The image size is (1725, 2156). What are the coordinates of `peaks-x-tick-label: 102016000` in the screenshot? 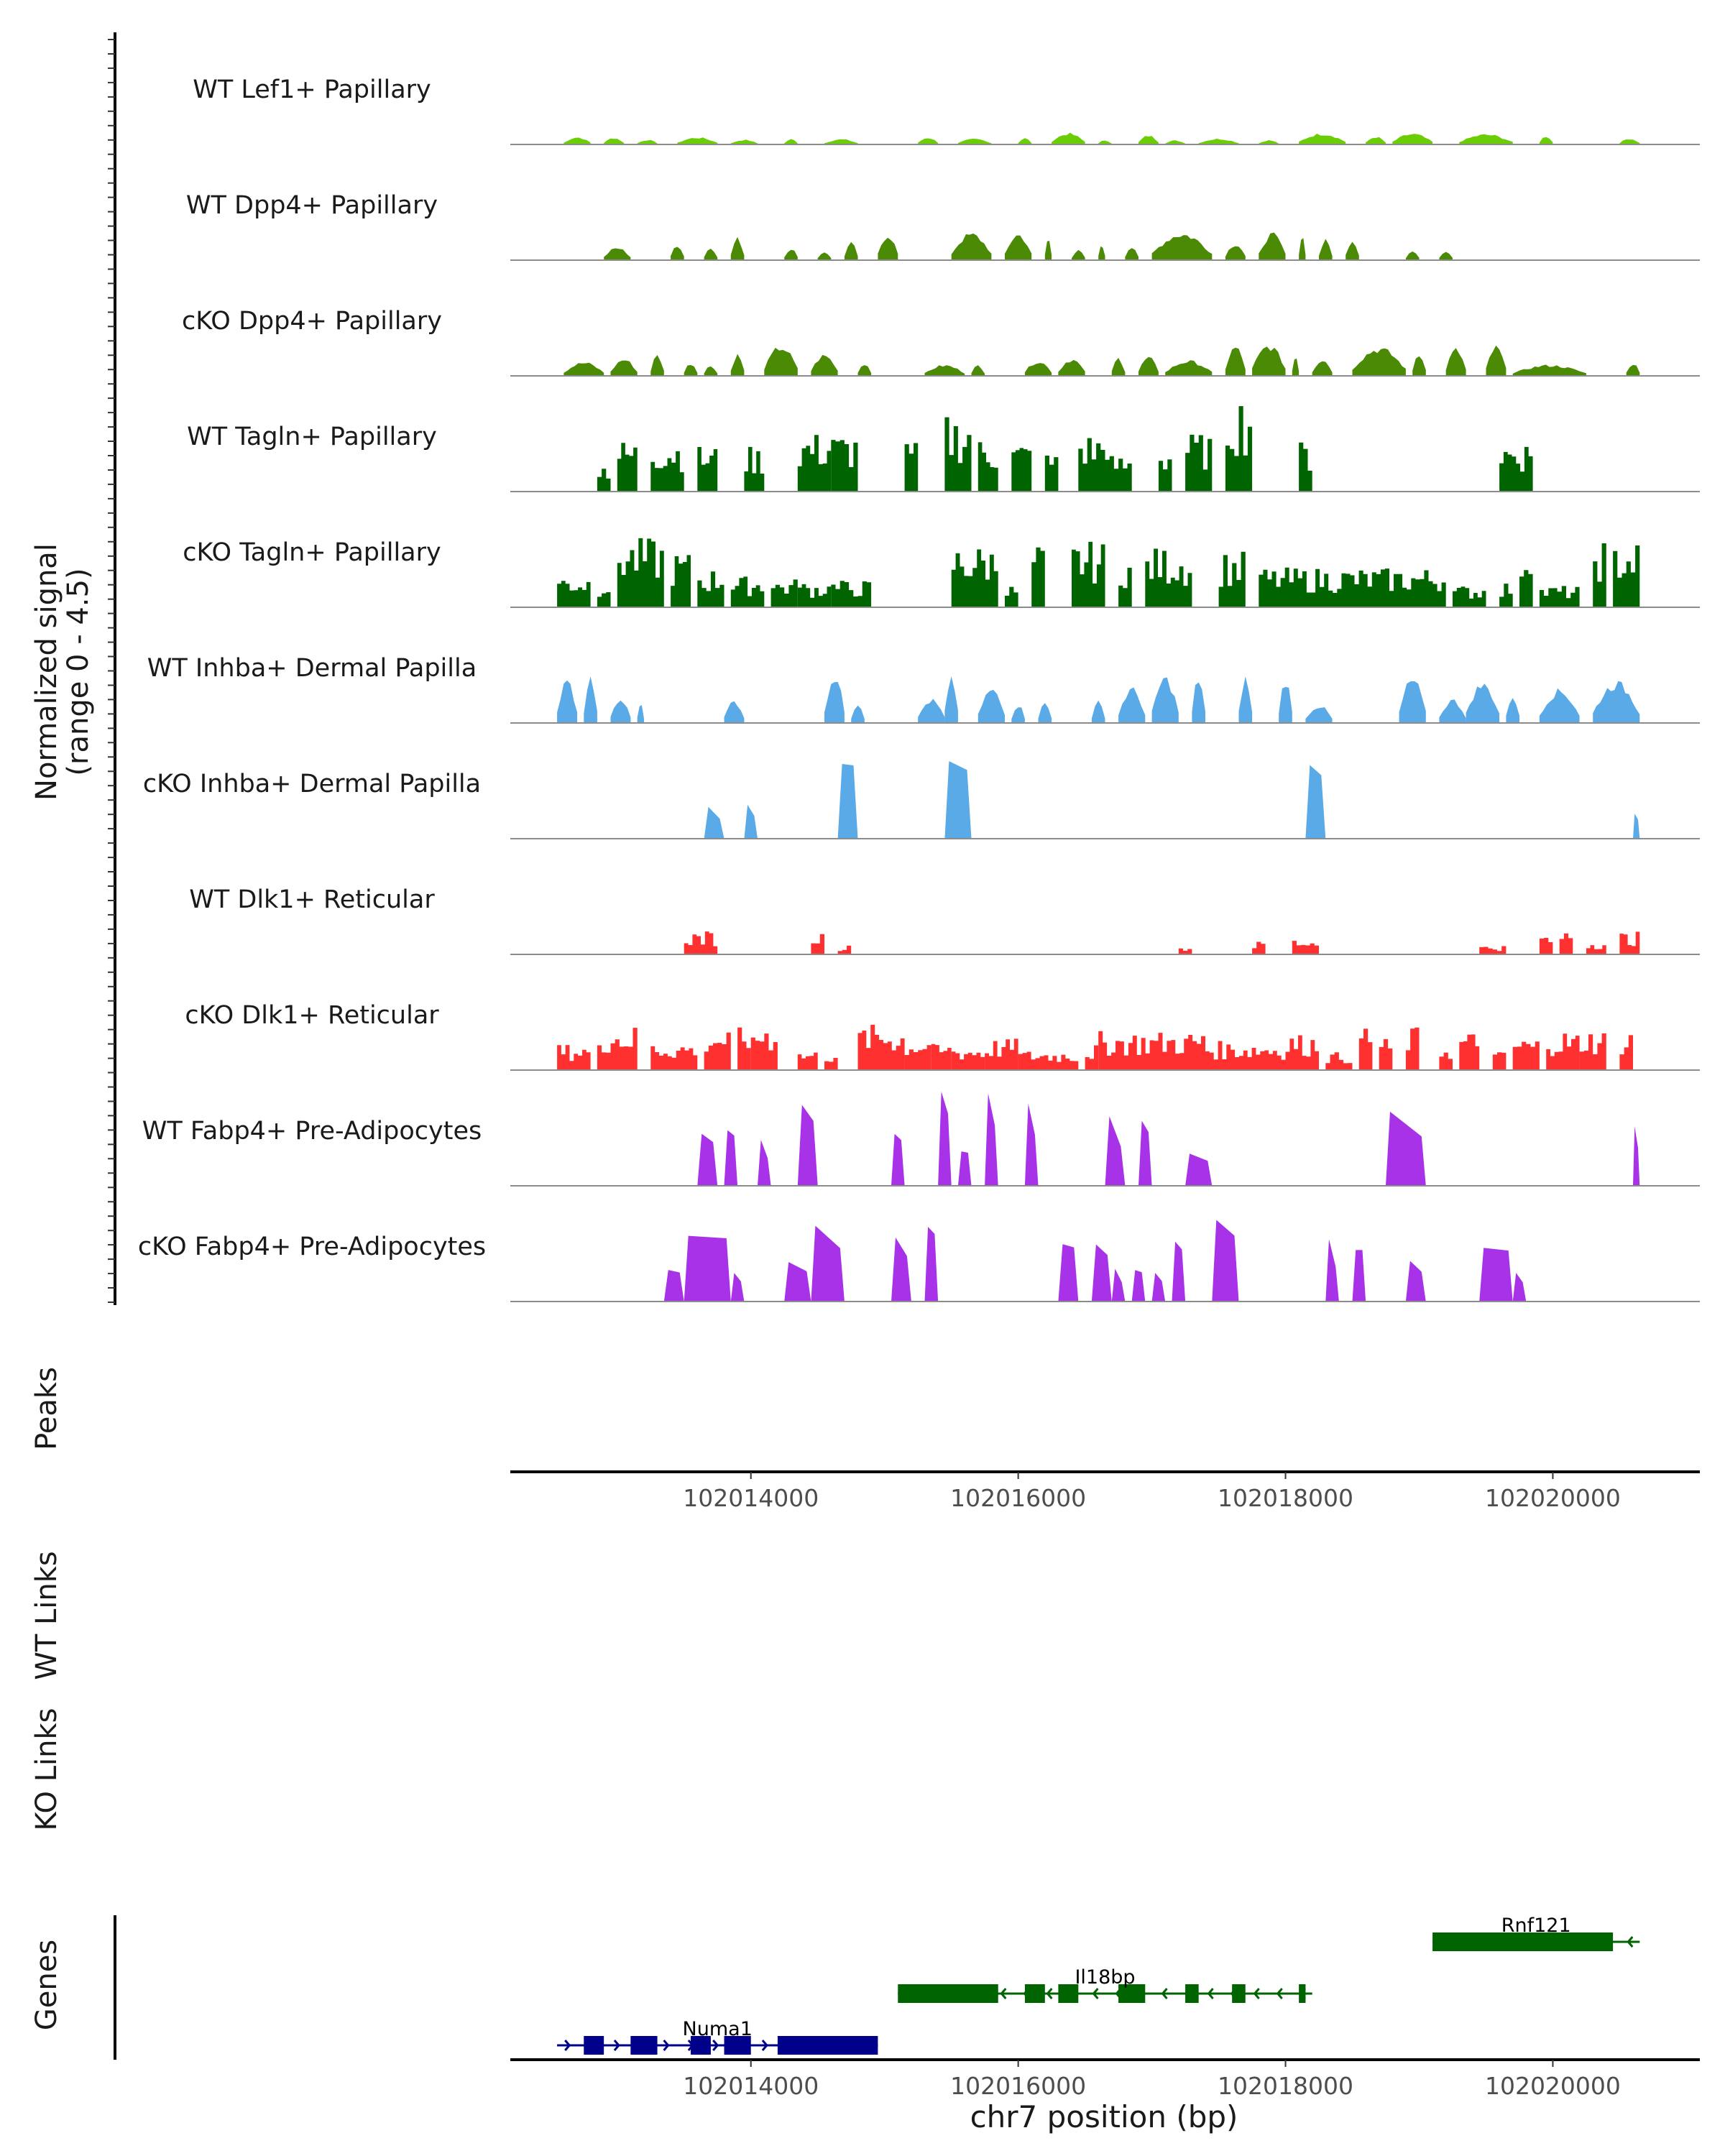 It's located at (1018, 1498).